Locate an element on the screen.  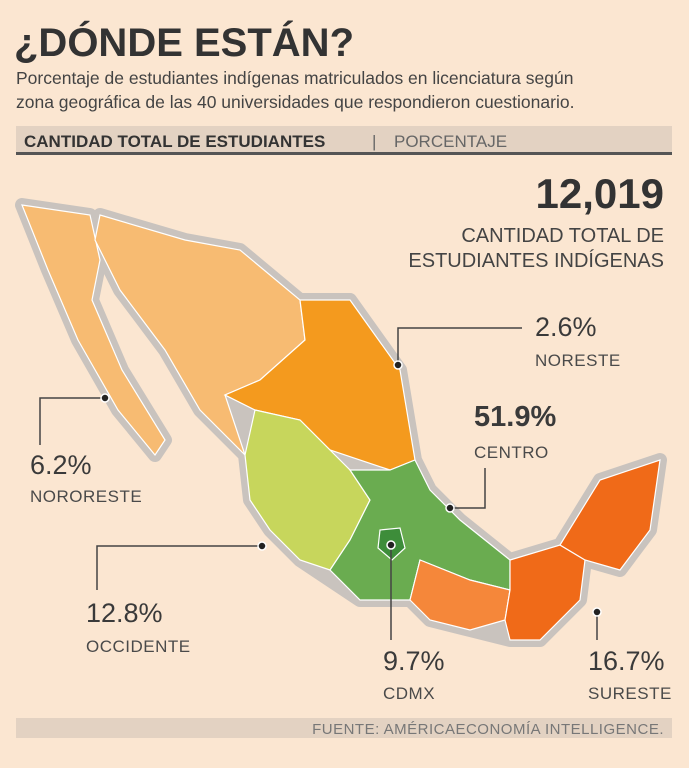
tab-rule is located at coordinates (344, 153).